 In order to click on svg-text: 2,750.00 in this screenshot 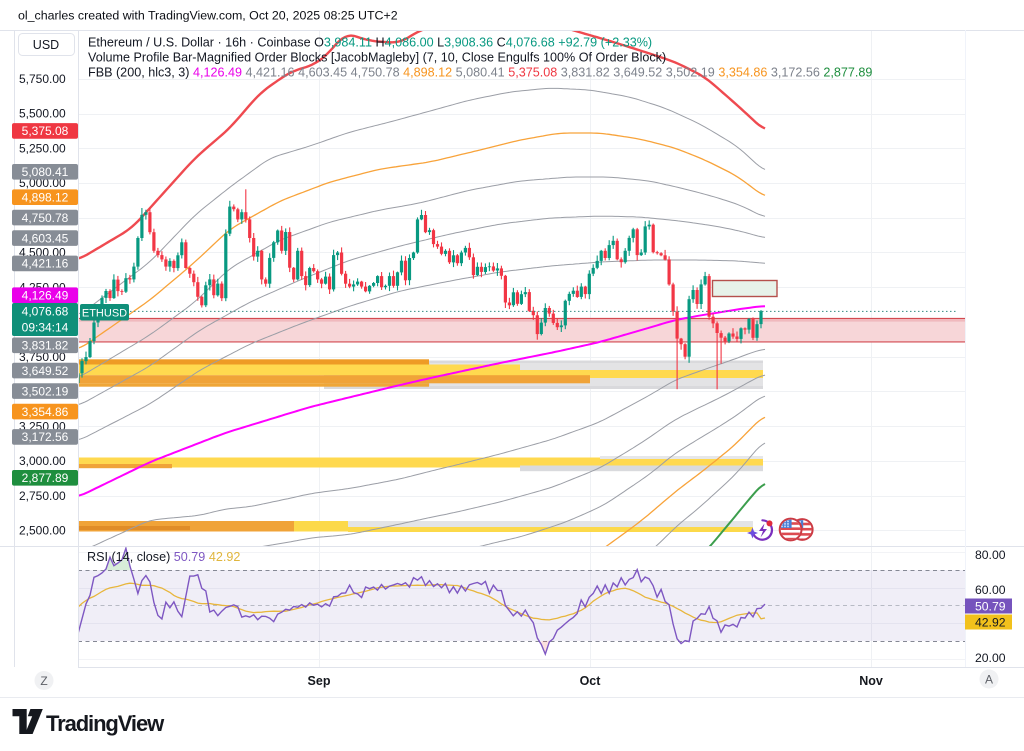, I will do `click(42, 496)`.